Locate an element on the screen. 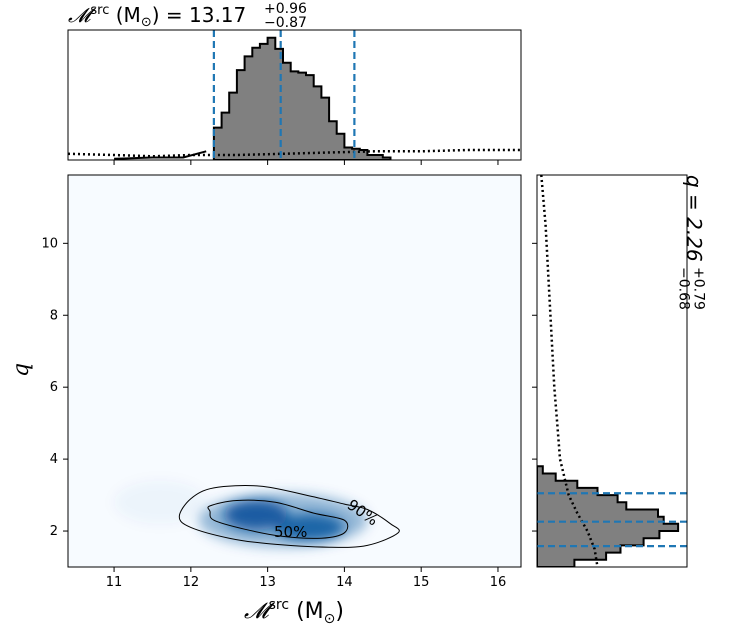  q-title-symbol: q = 2.26 is located at coordinates (694, 218).